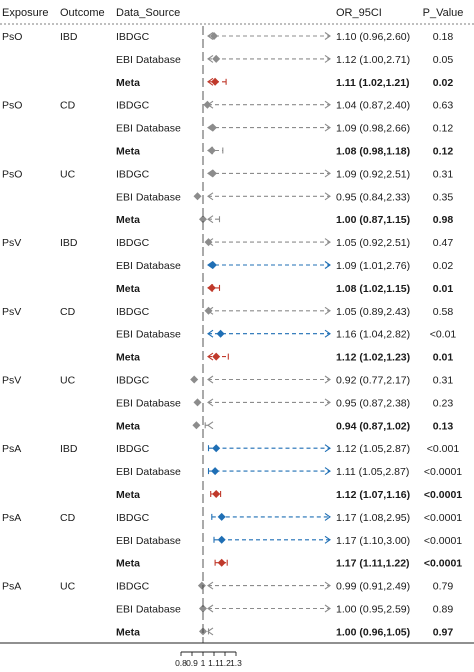  What do you see at coordinates (443, 197) in the screenshot?
I see `row-p-value: 0.35` at bounding box center [443, 197].